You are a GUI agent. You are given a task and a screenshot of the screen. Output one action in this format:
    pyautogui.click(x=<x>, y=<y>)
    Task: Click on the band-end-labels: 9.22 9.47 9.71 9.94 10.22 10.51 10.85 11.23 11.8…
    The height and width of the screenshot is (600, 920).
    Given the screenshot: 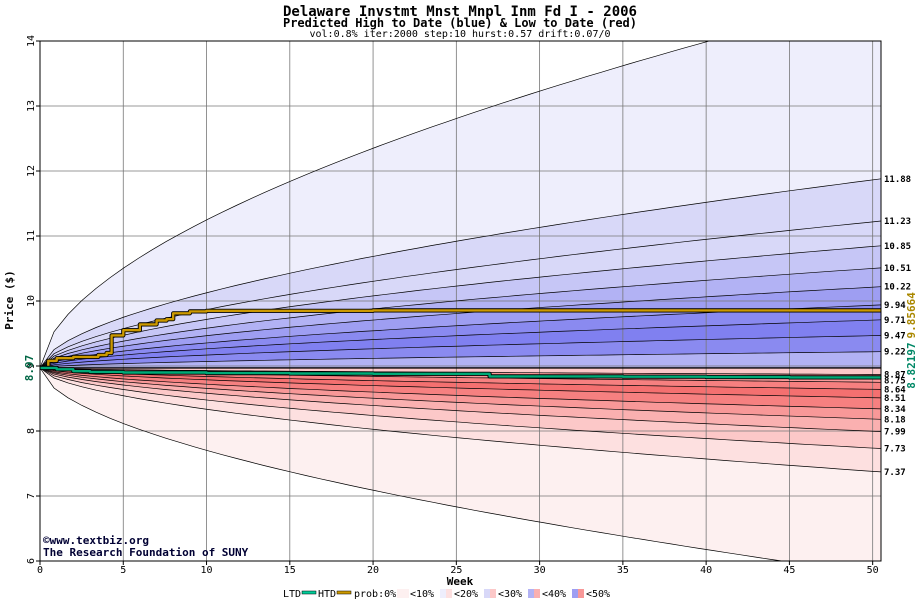 What is the action you would take?
    pyautogui.click(x=897, y=326)
    